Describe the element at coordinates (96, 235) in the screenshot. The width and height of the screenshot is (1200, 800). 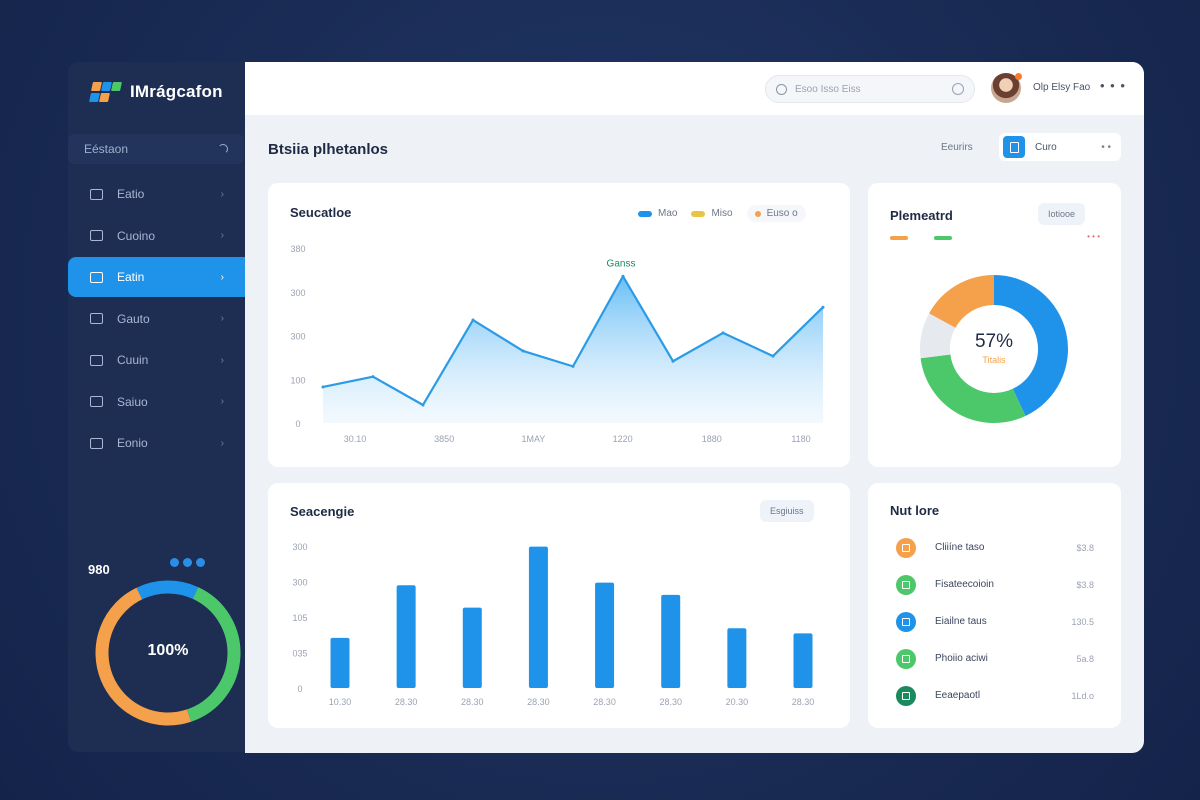
I see `chart-icon` at that location.